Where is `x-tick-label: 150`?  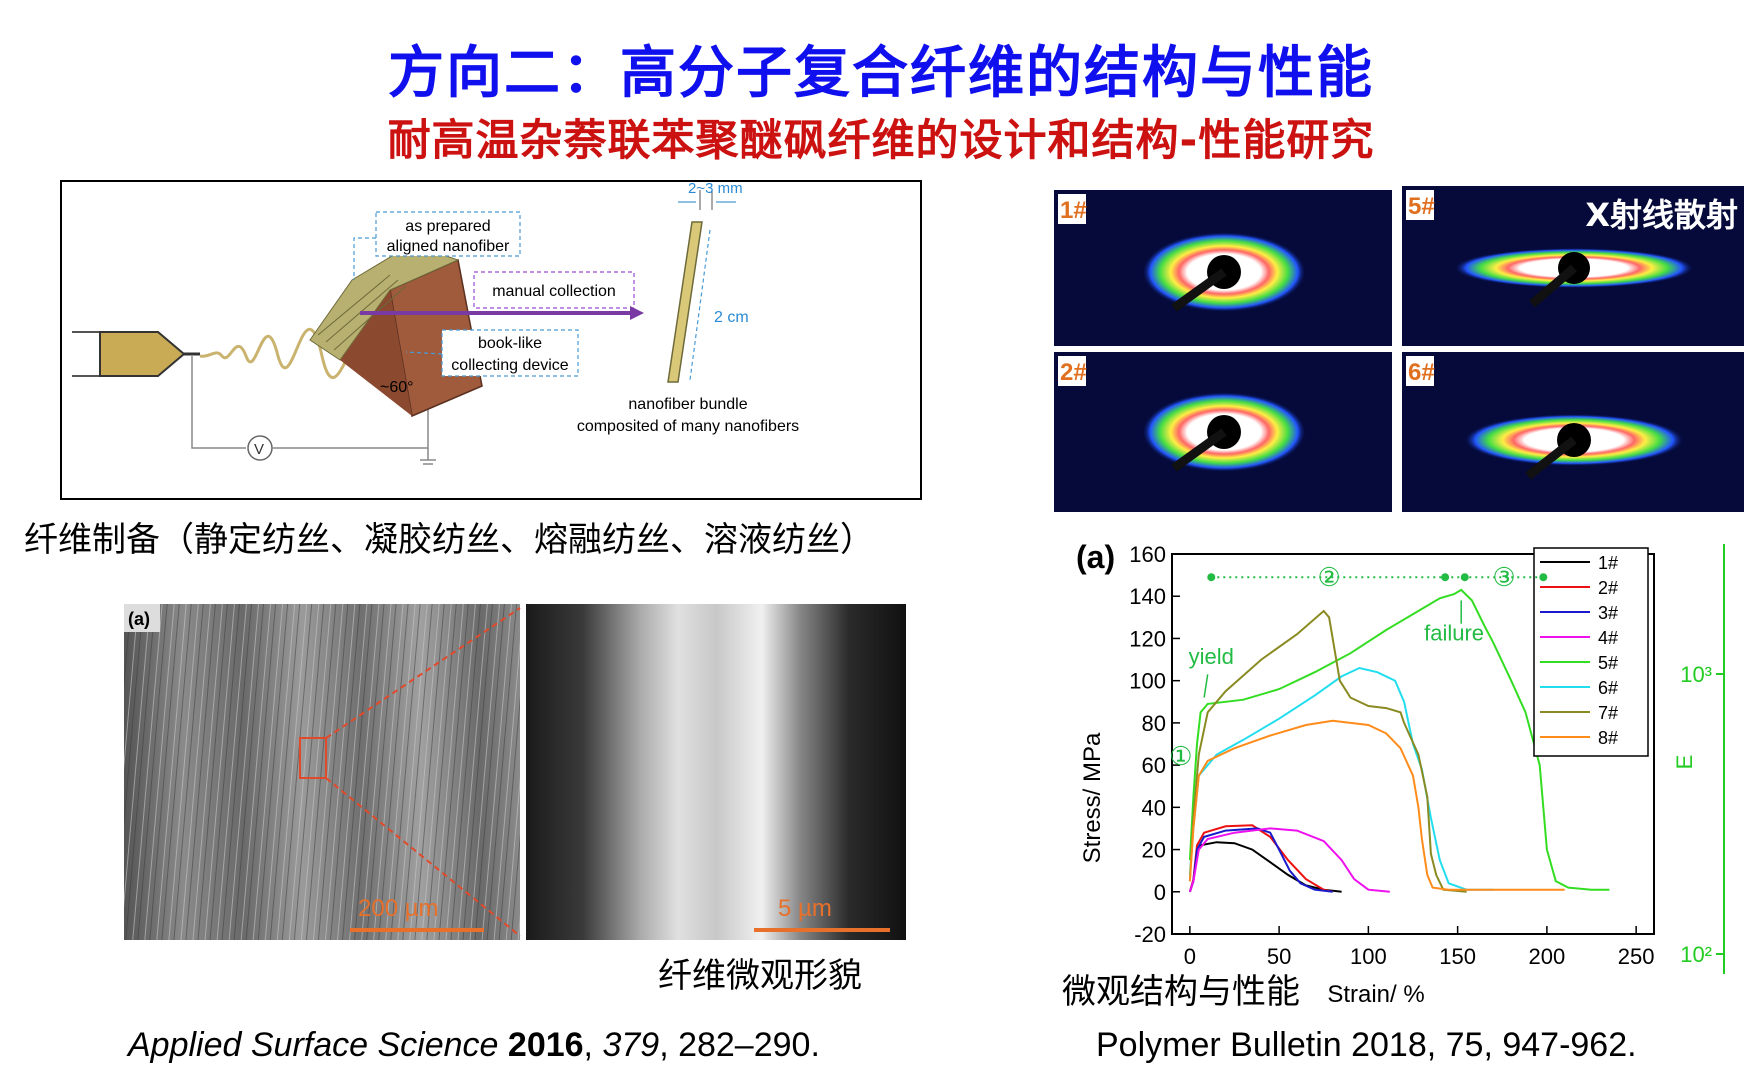 x-tick-label: 150 is located at coordinates (1457, 956).